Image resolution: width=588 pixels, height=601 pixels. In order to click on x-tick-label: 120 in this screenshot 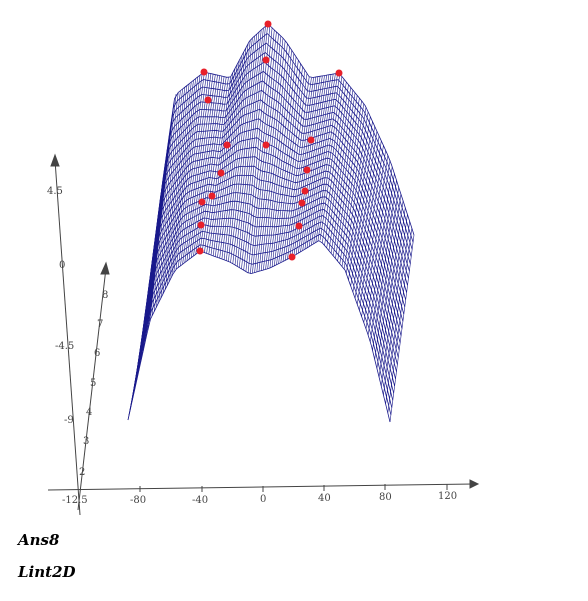, I will do `click(447, 496)`.